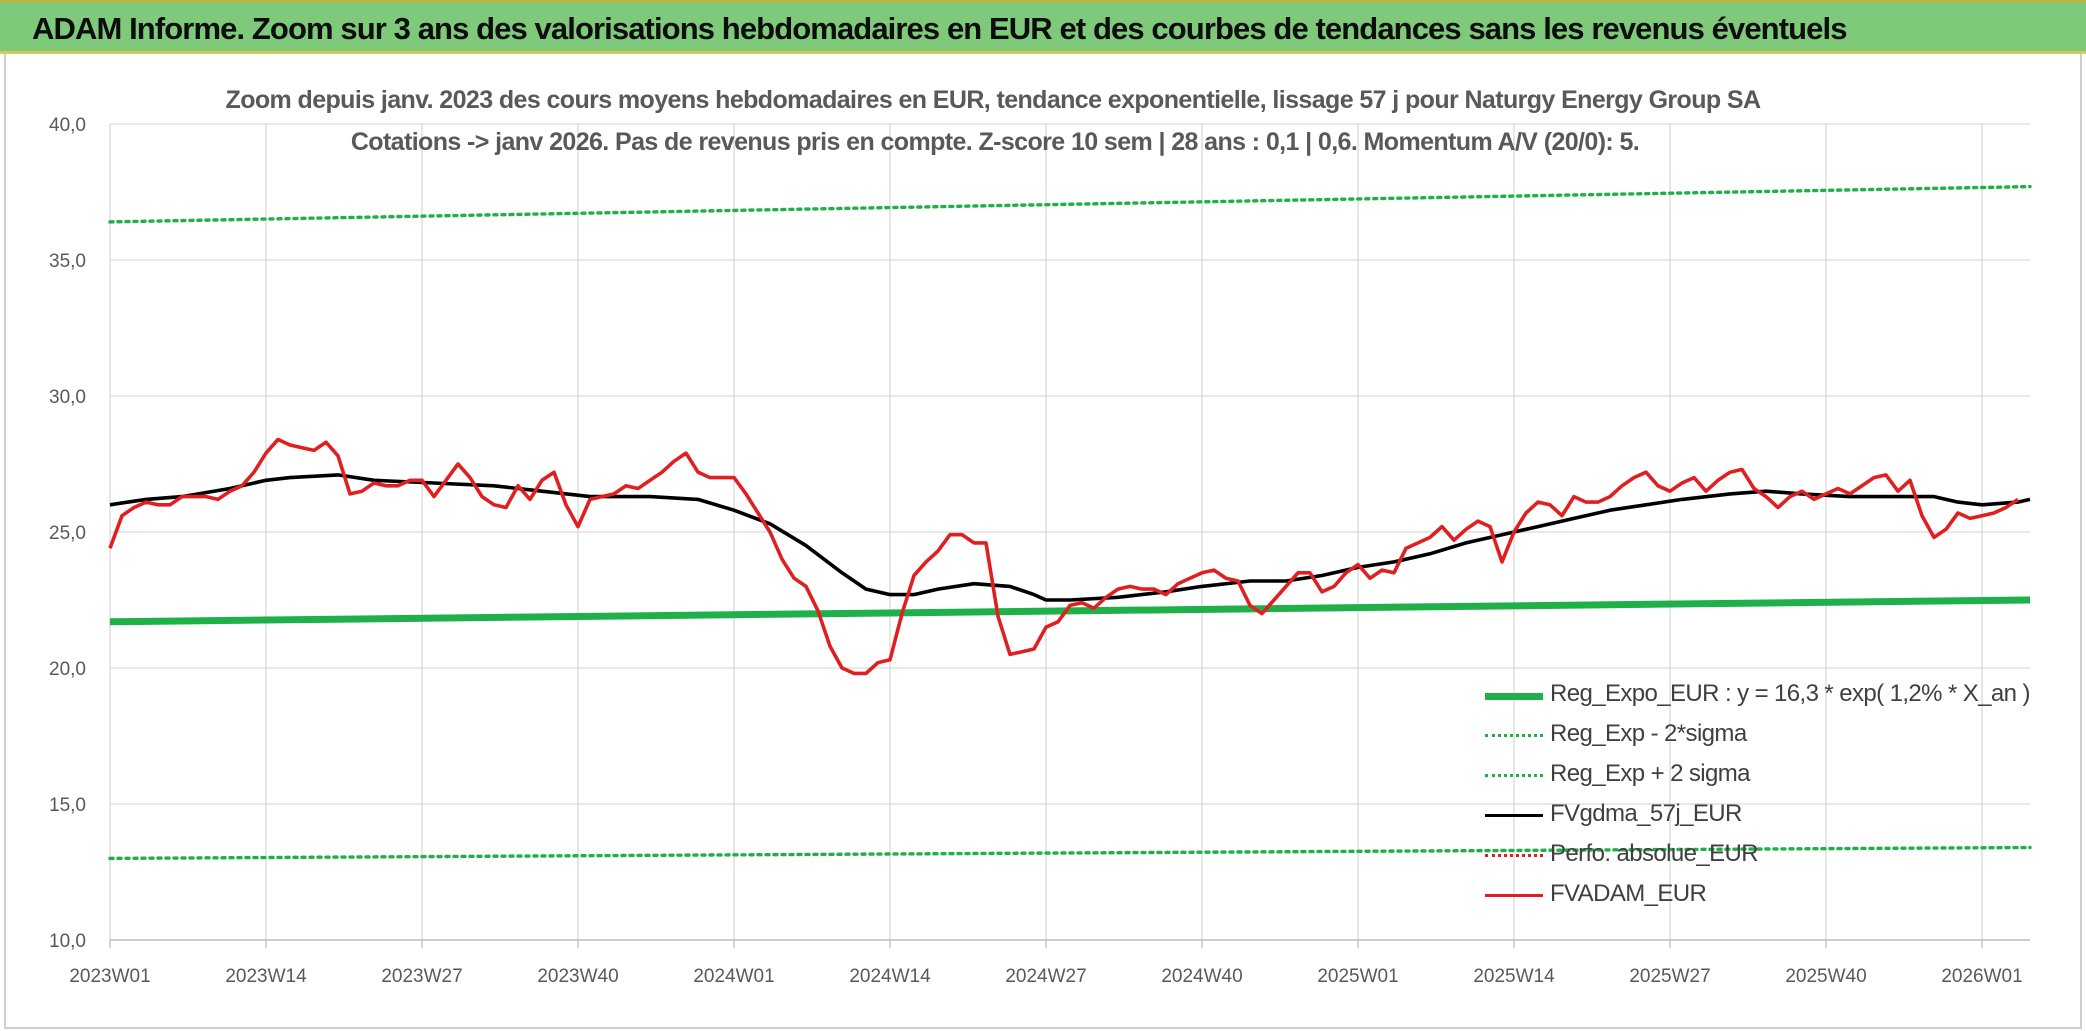 Image resolution: width=2086 pixels, height=1031 pixels. I want to click on legend-label: Reg_Exp + 2 sigma, so click(1650, 773).